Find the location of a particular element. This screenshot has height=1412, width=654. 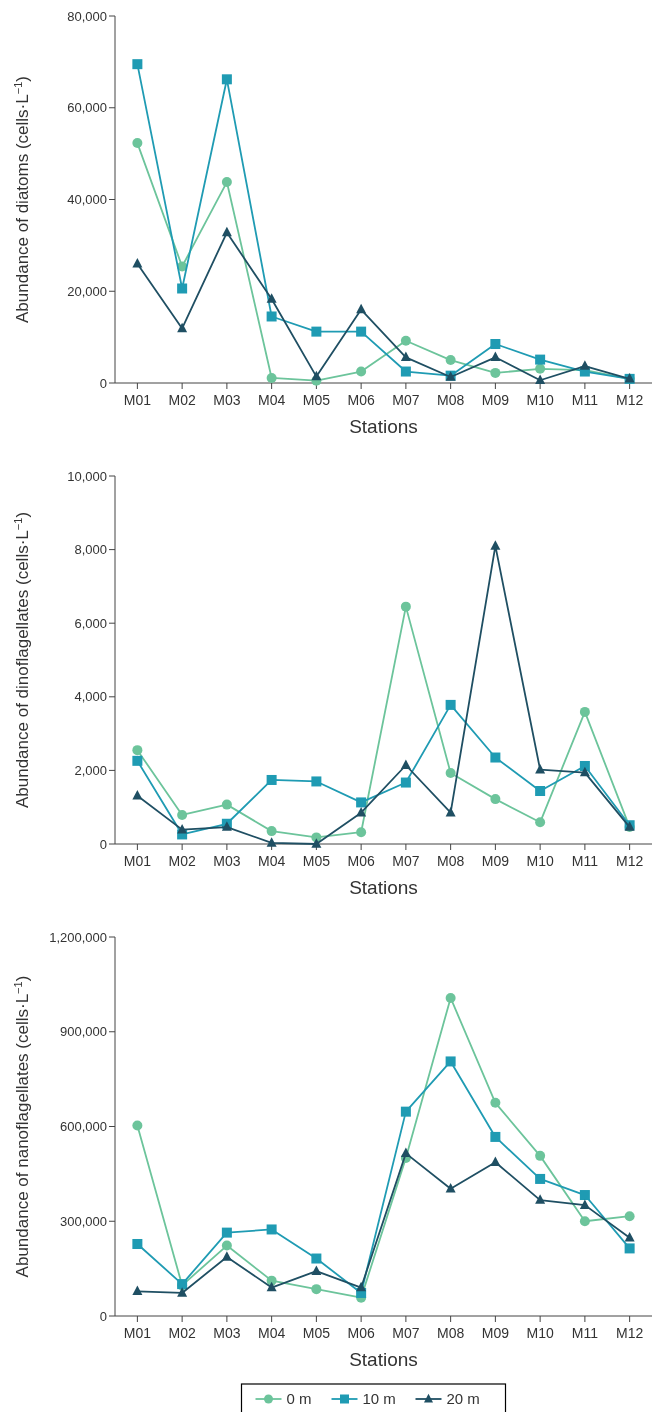

y-tick-label: 20,000 is located at coordinates (87, 291).